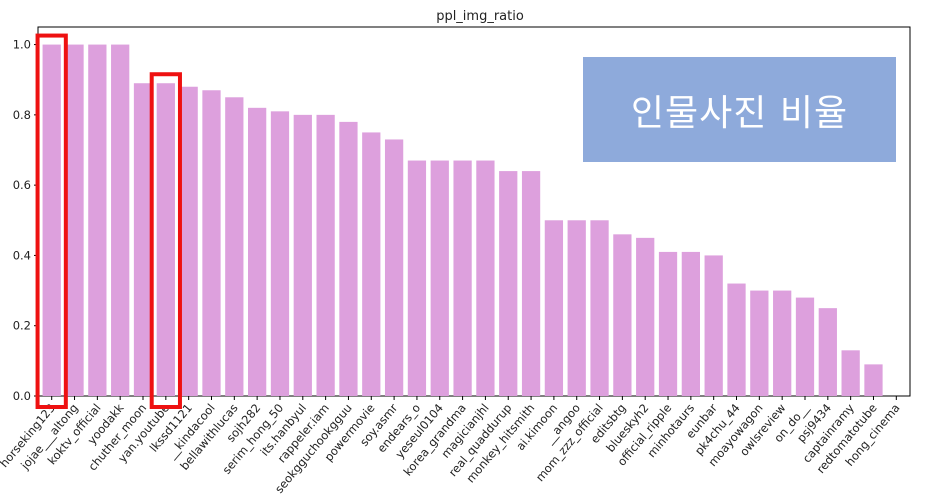  Describe the element at coordinates (739, 113) in the screenshot. I see `annotation-text: 인물사진 비율` at that location.